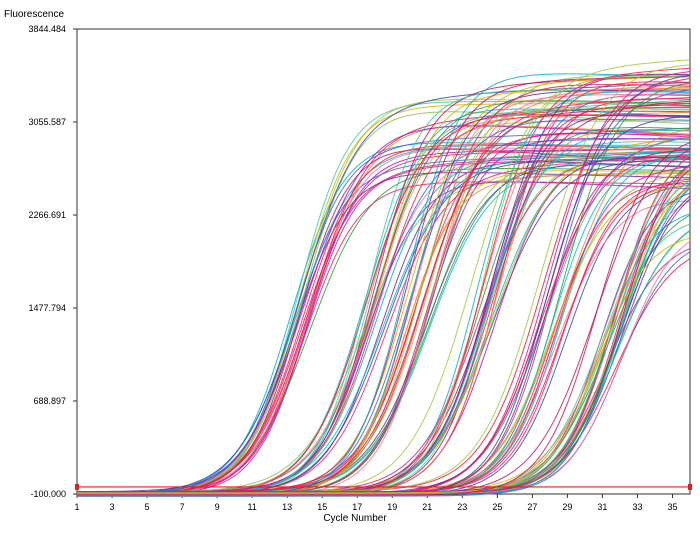 This screenshot has height=533, width=700. Describe the element at coordinates (357, 507) in the screenshot. I see `x-tick-label: 17` at that location.